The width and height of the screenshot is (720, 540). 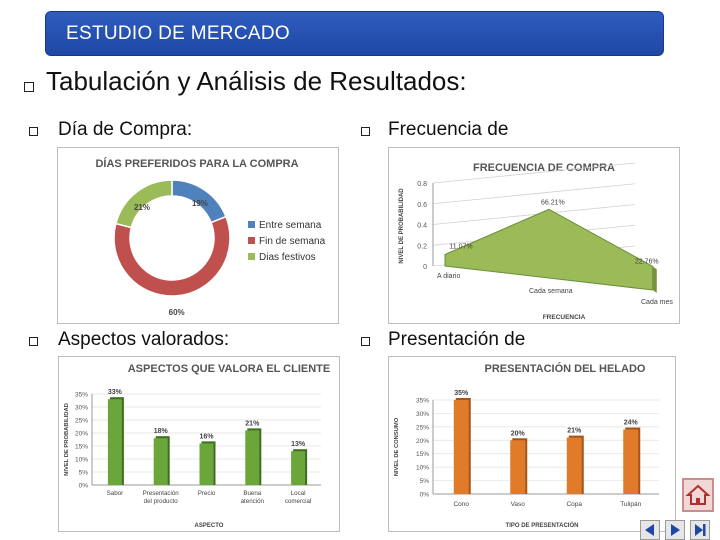 I want to click on area-side, so click(x=654, y=279).